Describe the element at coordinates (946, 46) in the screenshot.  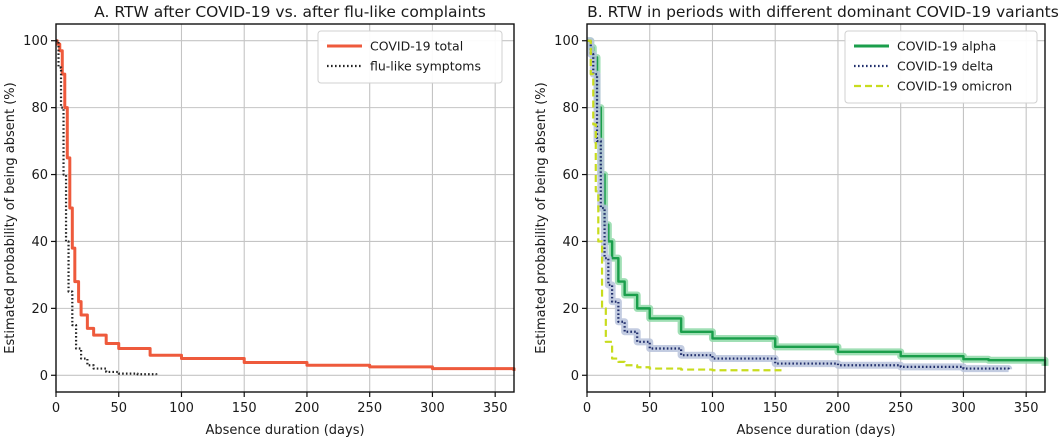
I see `legend-label: COVID-19 alpha` at that location.